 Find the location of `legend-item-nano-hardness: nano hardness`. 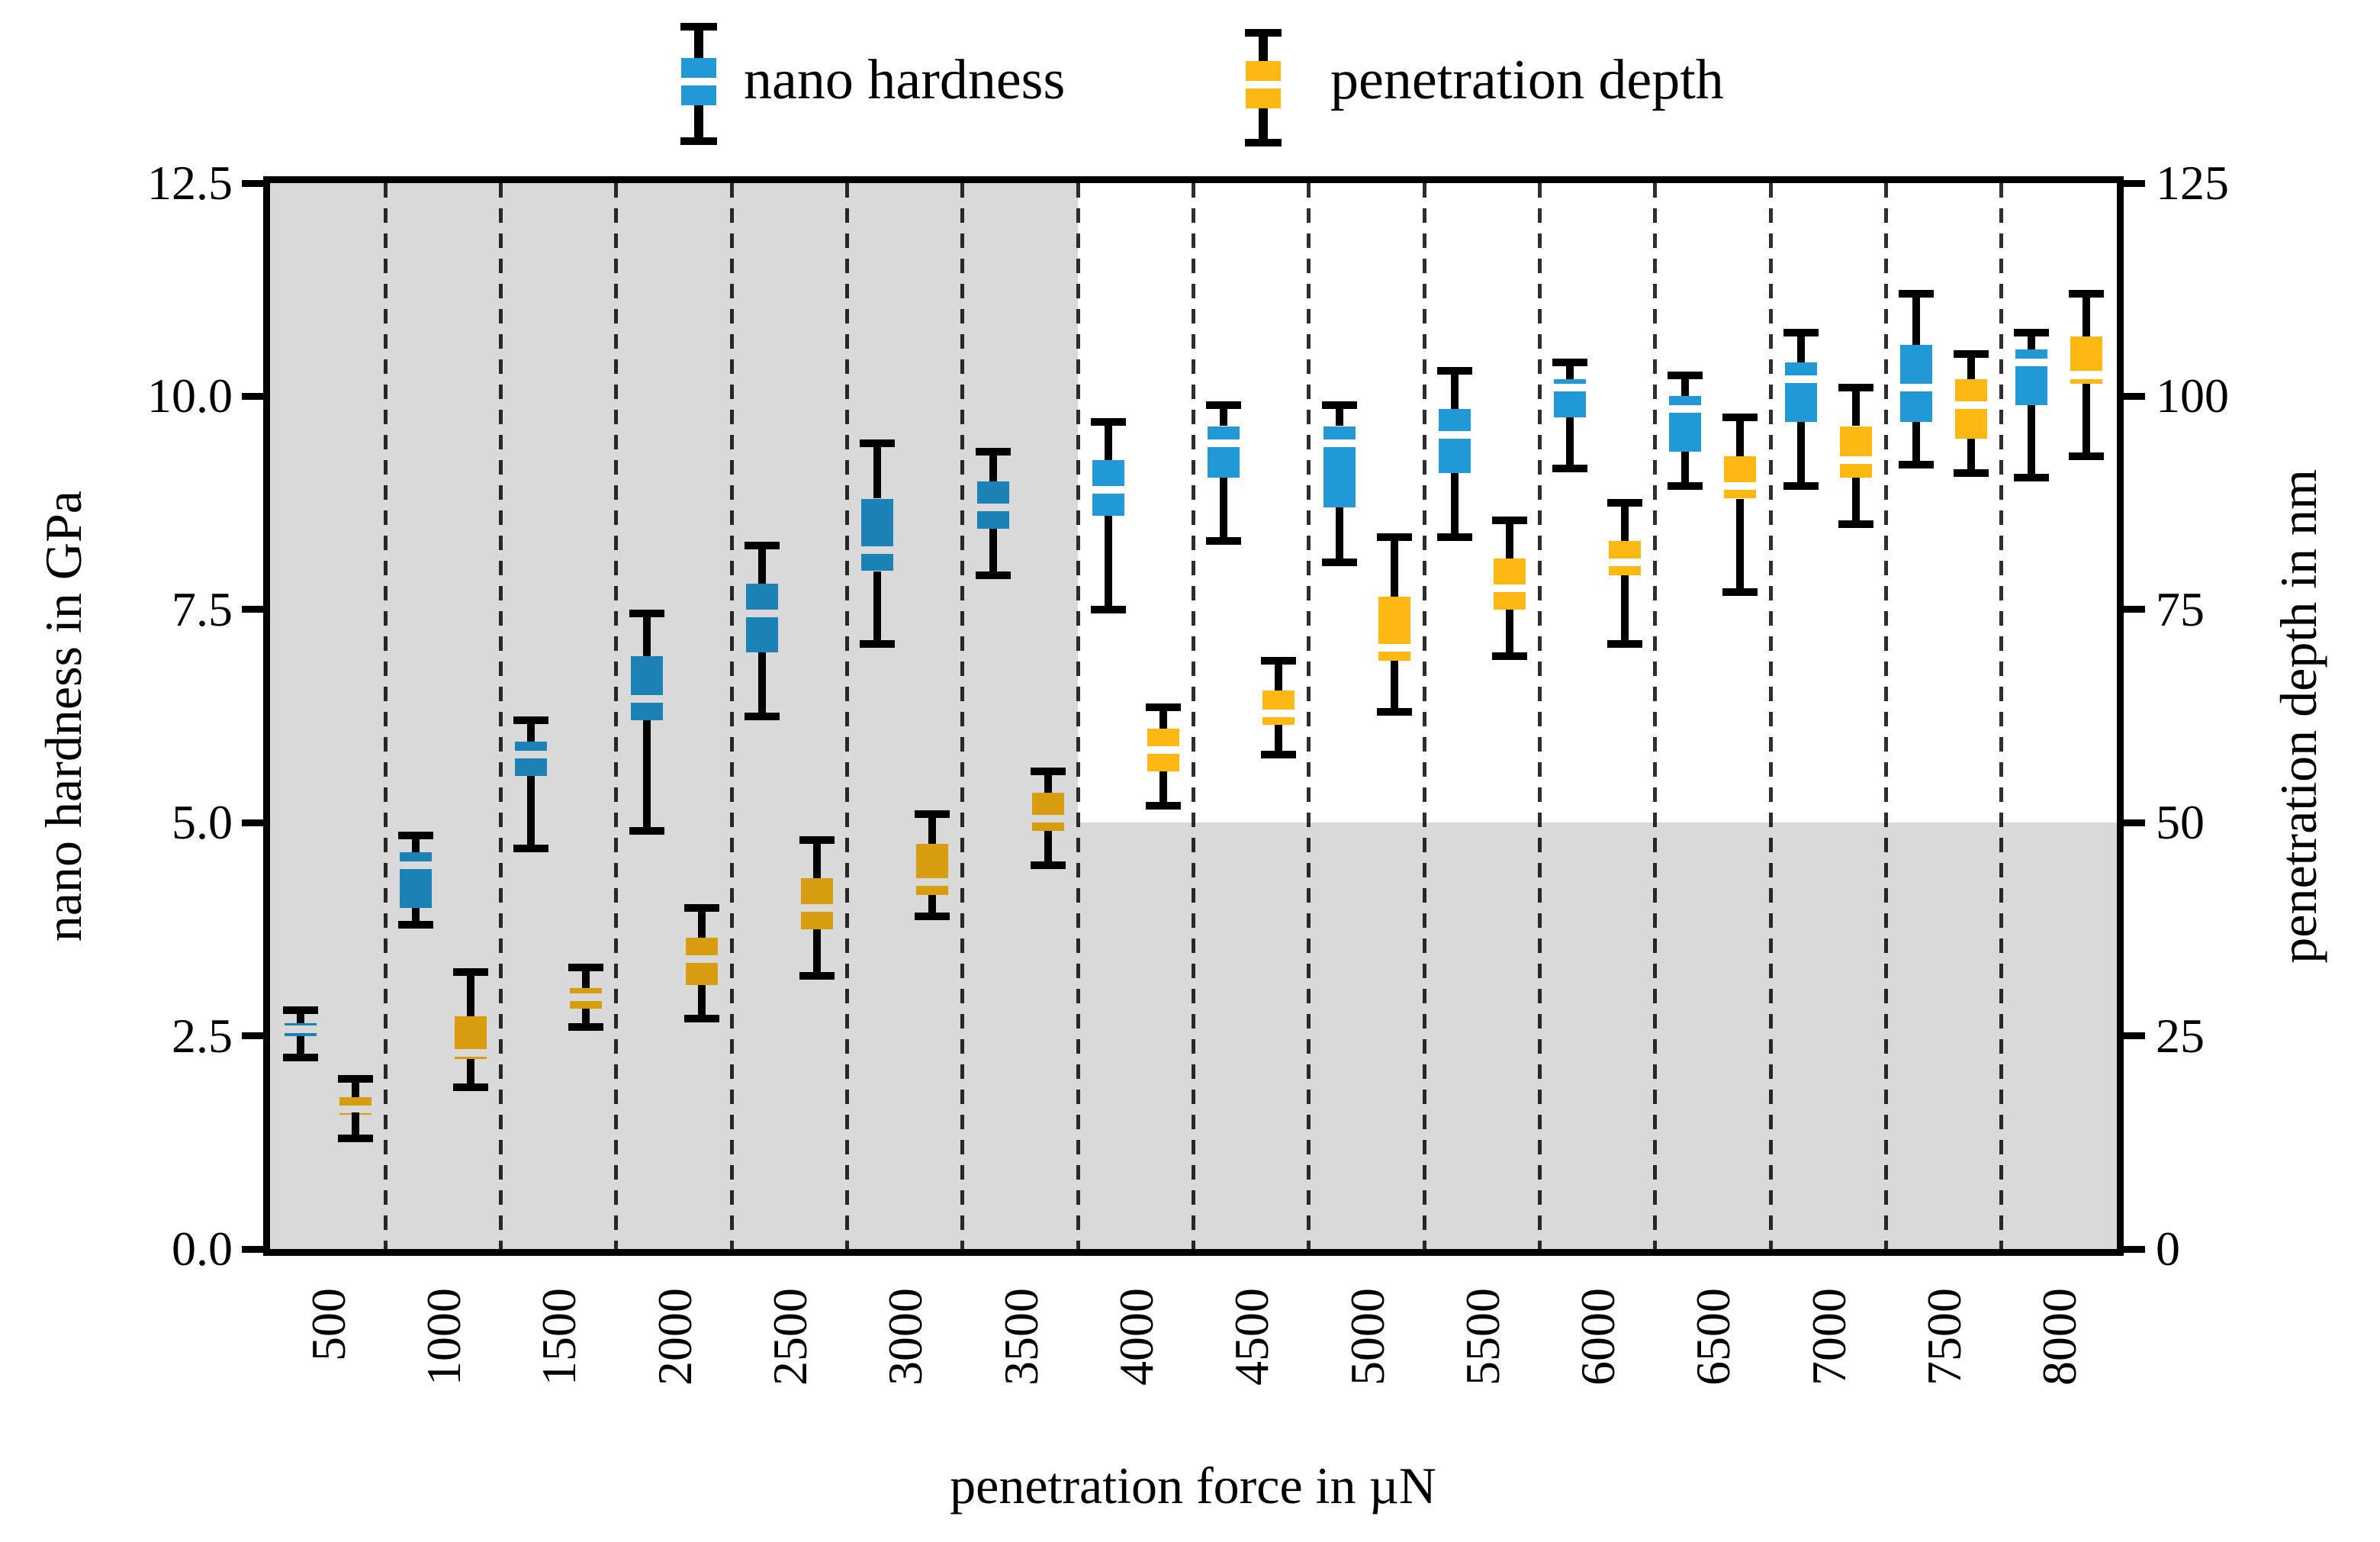

legend-item-nano-hardness: nano hardness is located at coordinates (872, 72).